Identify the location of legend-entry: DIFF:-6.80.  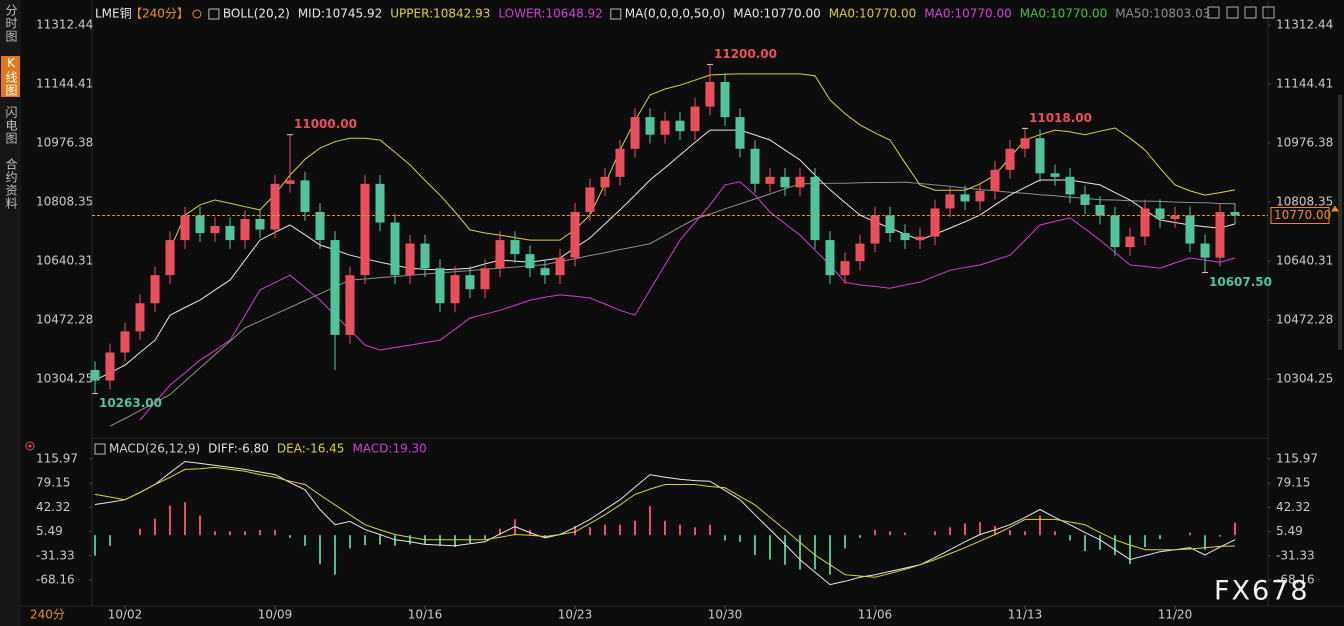
(238, 449).